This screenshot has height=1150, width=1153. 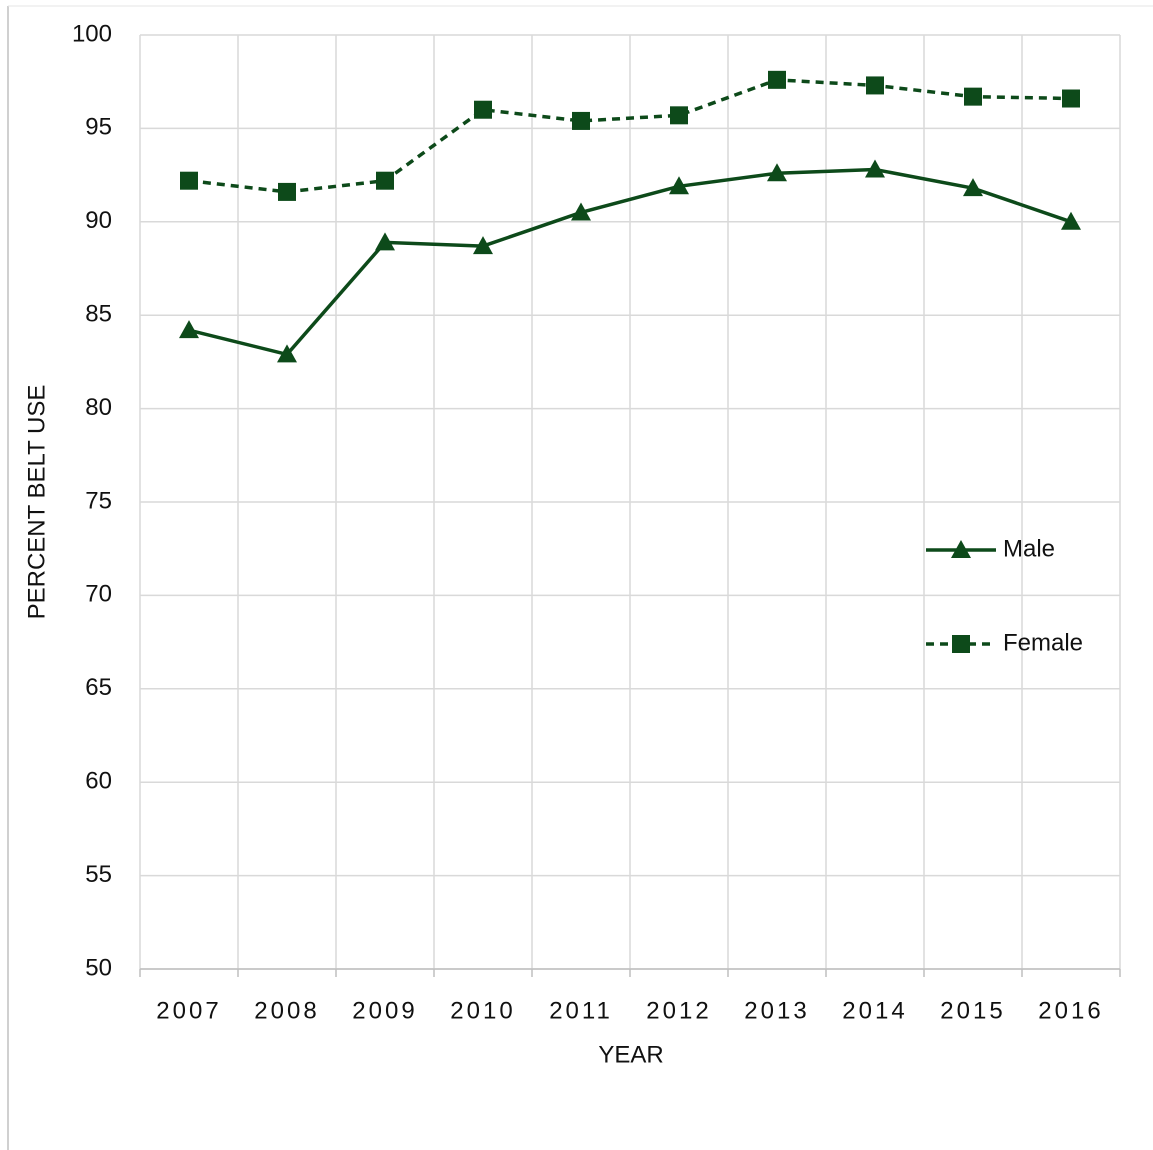 I want to click on legend-label: Male, so click(x=1029, y=548).